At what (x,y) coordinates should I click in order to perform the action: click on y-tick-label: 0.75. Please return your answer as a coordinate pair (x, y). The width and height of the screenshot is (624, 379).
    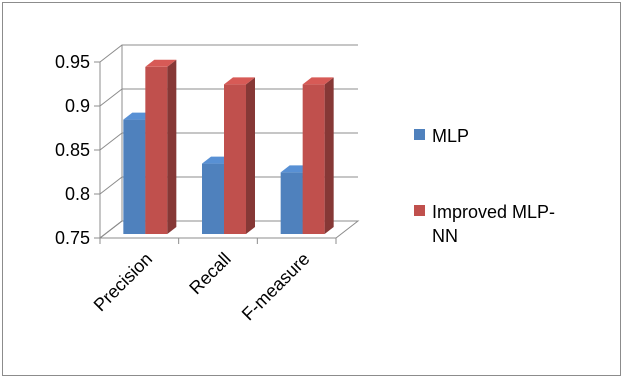
    Looking at the image, I should click on (72, 238).